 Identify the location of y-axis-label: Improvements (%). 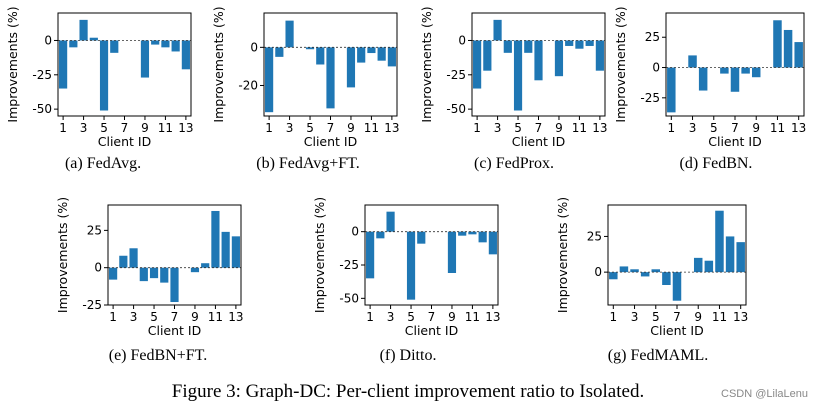
(319, 255).